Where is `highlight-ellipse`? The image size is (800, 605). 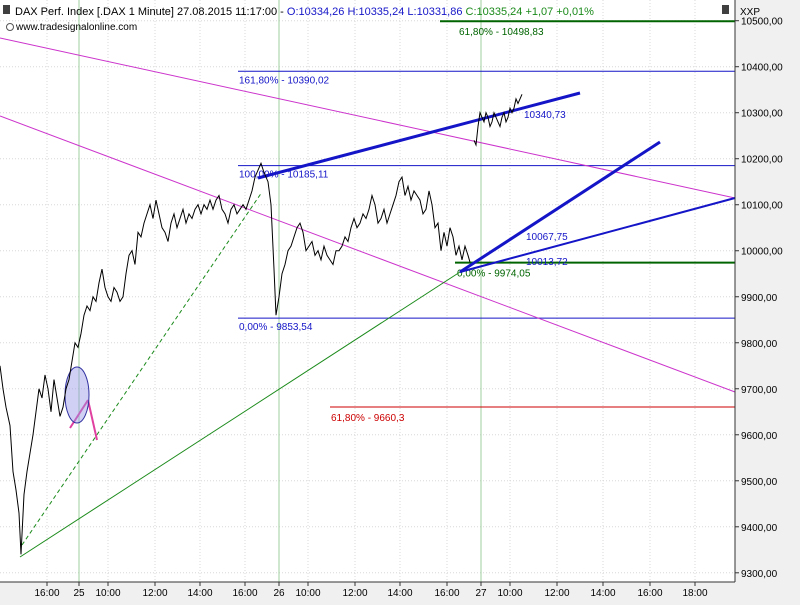 highlight-ellipse is located at coordinates (77, 395).